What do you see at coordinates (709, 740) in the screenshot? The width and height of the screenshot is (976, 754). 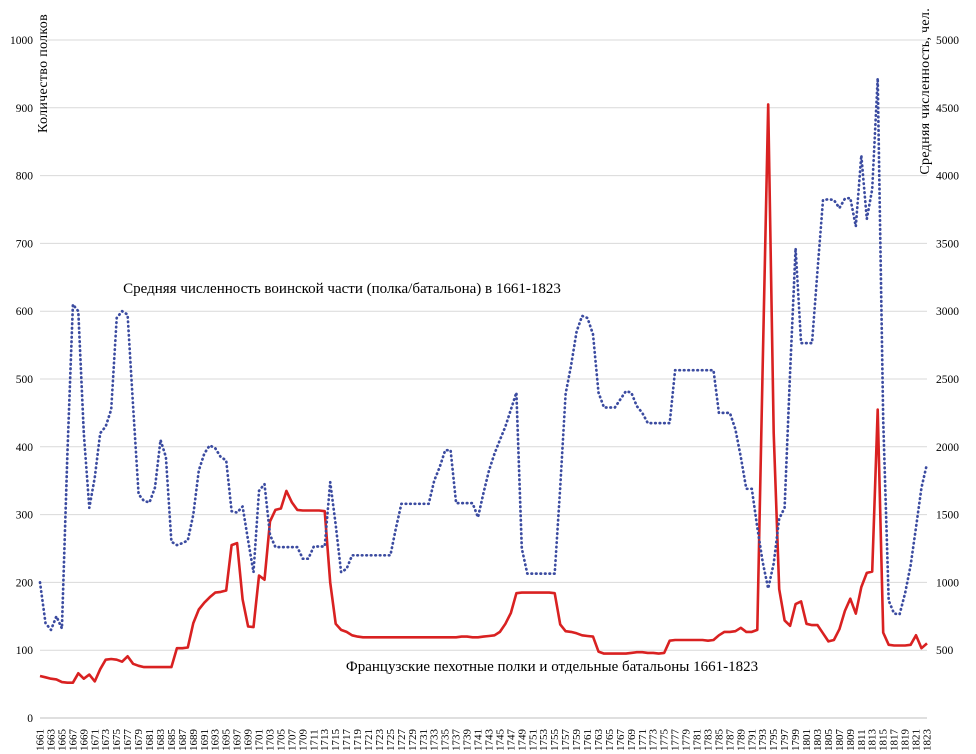 I see `x-axis-tick-label: 1783` at bounding box center [709, 740].